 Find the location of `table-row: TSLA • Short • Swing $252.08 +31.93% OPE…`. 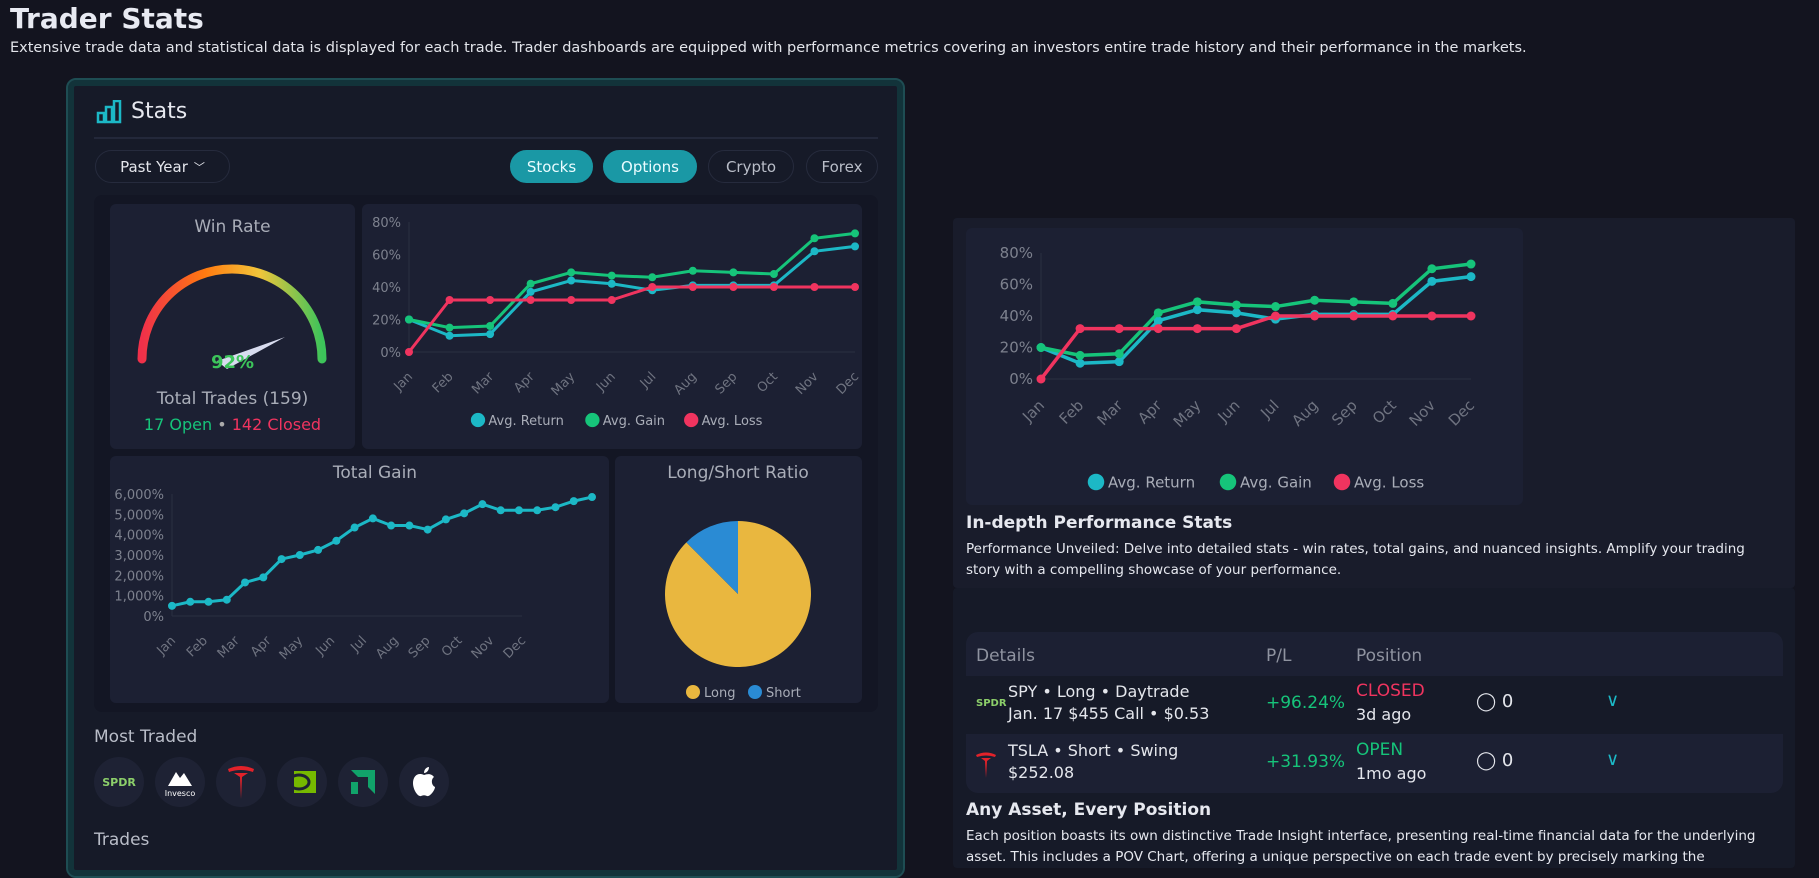

table-row: TSLA • Short • Swing $252.08 +31.93% OPE… is located at coordinates (1374, 764).